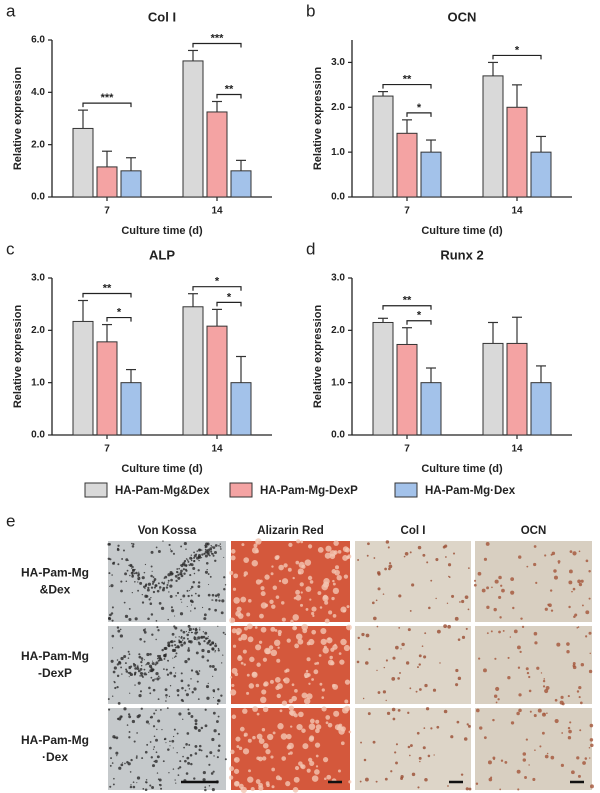 The height and width of the screenshot is (793, 600). What do you see at coordinates (517, 389) in the screenshot?
I see `bar` at bounding box center [517, 389].